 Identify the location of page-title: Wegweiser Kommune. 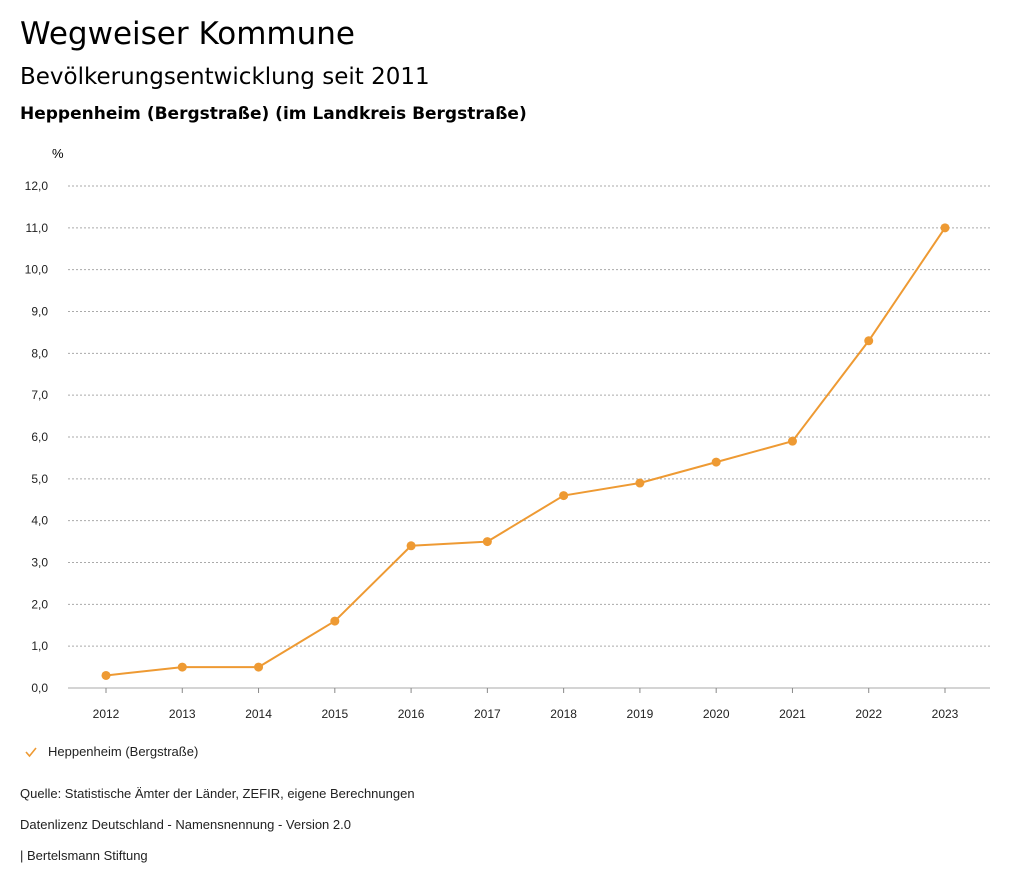
(187, 34).